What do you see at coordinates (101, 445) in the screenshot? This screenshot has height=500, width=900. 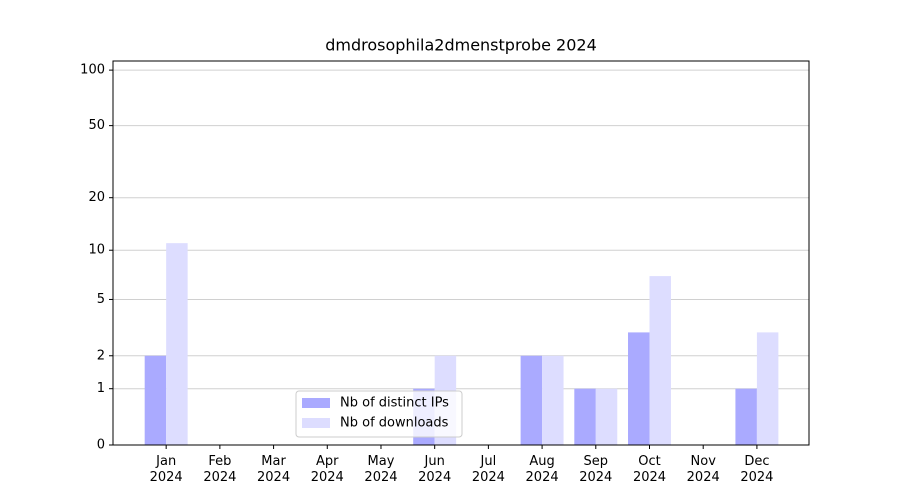 I see `y-tick-label: 0` at bounding box center [101, 445].